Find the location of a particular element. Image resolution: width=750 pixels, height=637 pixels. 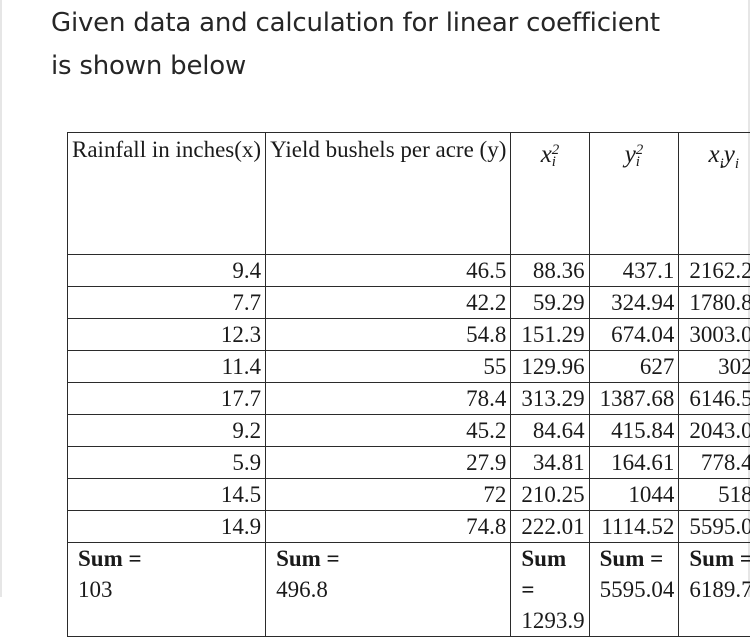

cell-yield: 27.9 is located at coordinates (388, 463).